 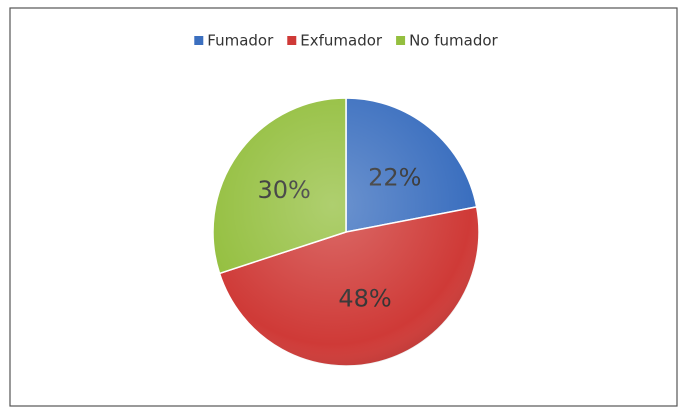 I want to click on slice-label: 22%, so click(x=394, y=177).